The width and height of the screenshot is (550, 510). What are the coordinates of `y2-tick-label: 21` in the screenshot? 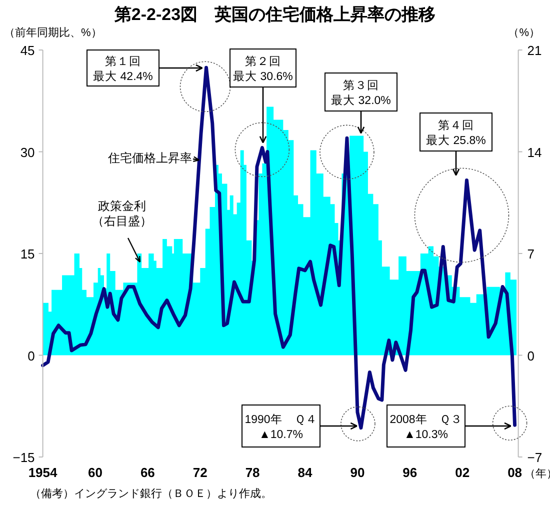 It's located at (534, 50).